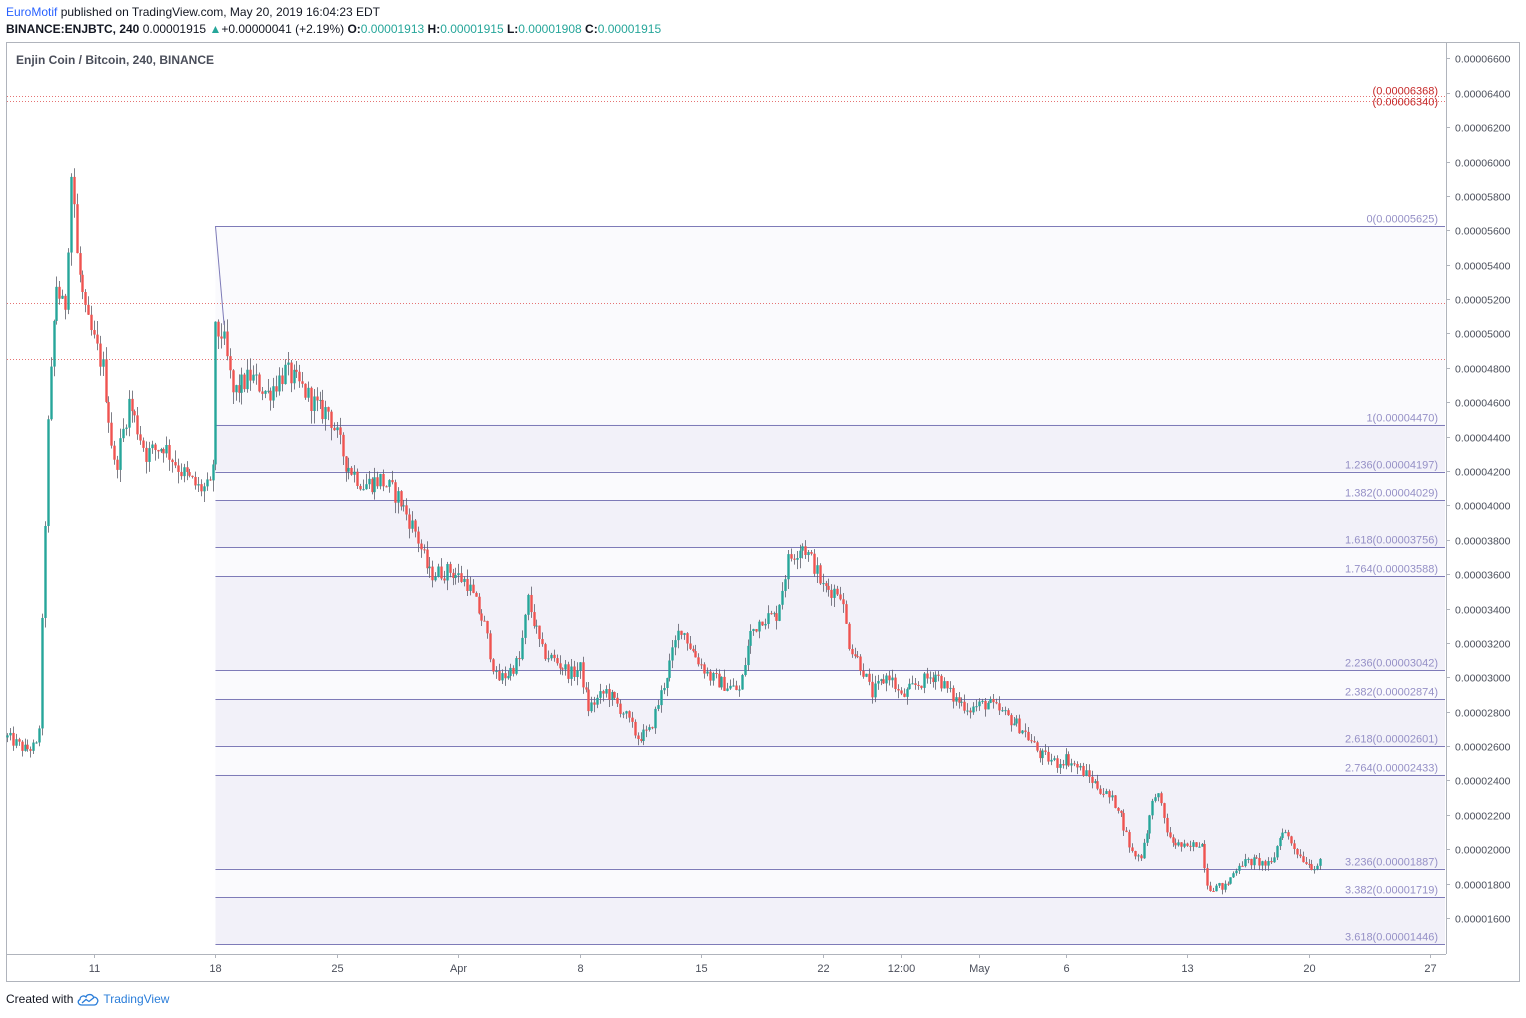 Image resolution: width=1526 pixels, height=1018 pixels. Describe the element at coordinates (94, 969) in the screenshot. I see `time-tick-label: 11` at that location.